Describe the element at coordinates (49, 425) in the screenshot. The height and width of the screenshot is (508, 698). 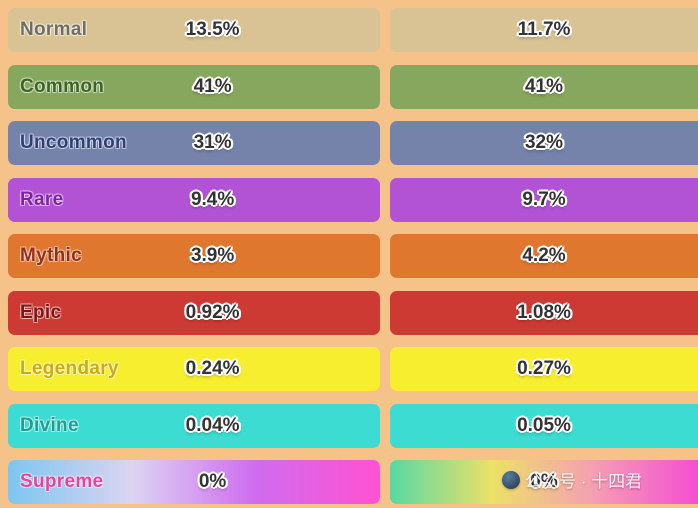
I see `rarity-name: Divine` at that location.